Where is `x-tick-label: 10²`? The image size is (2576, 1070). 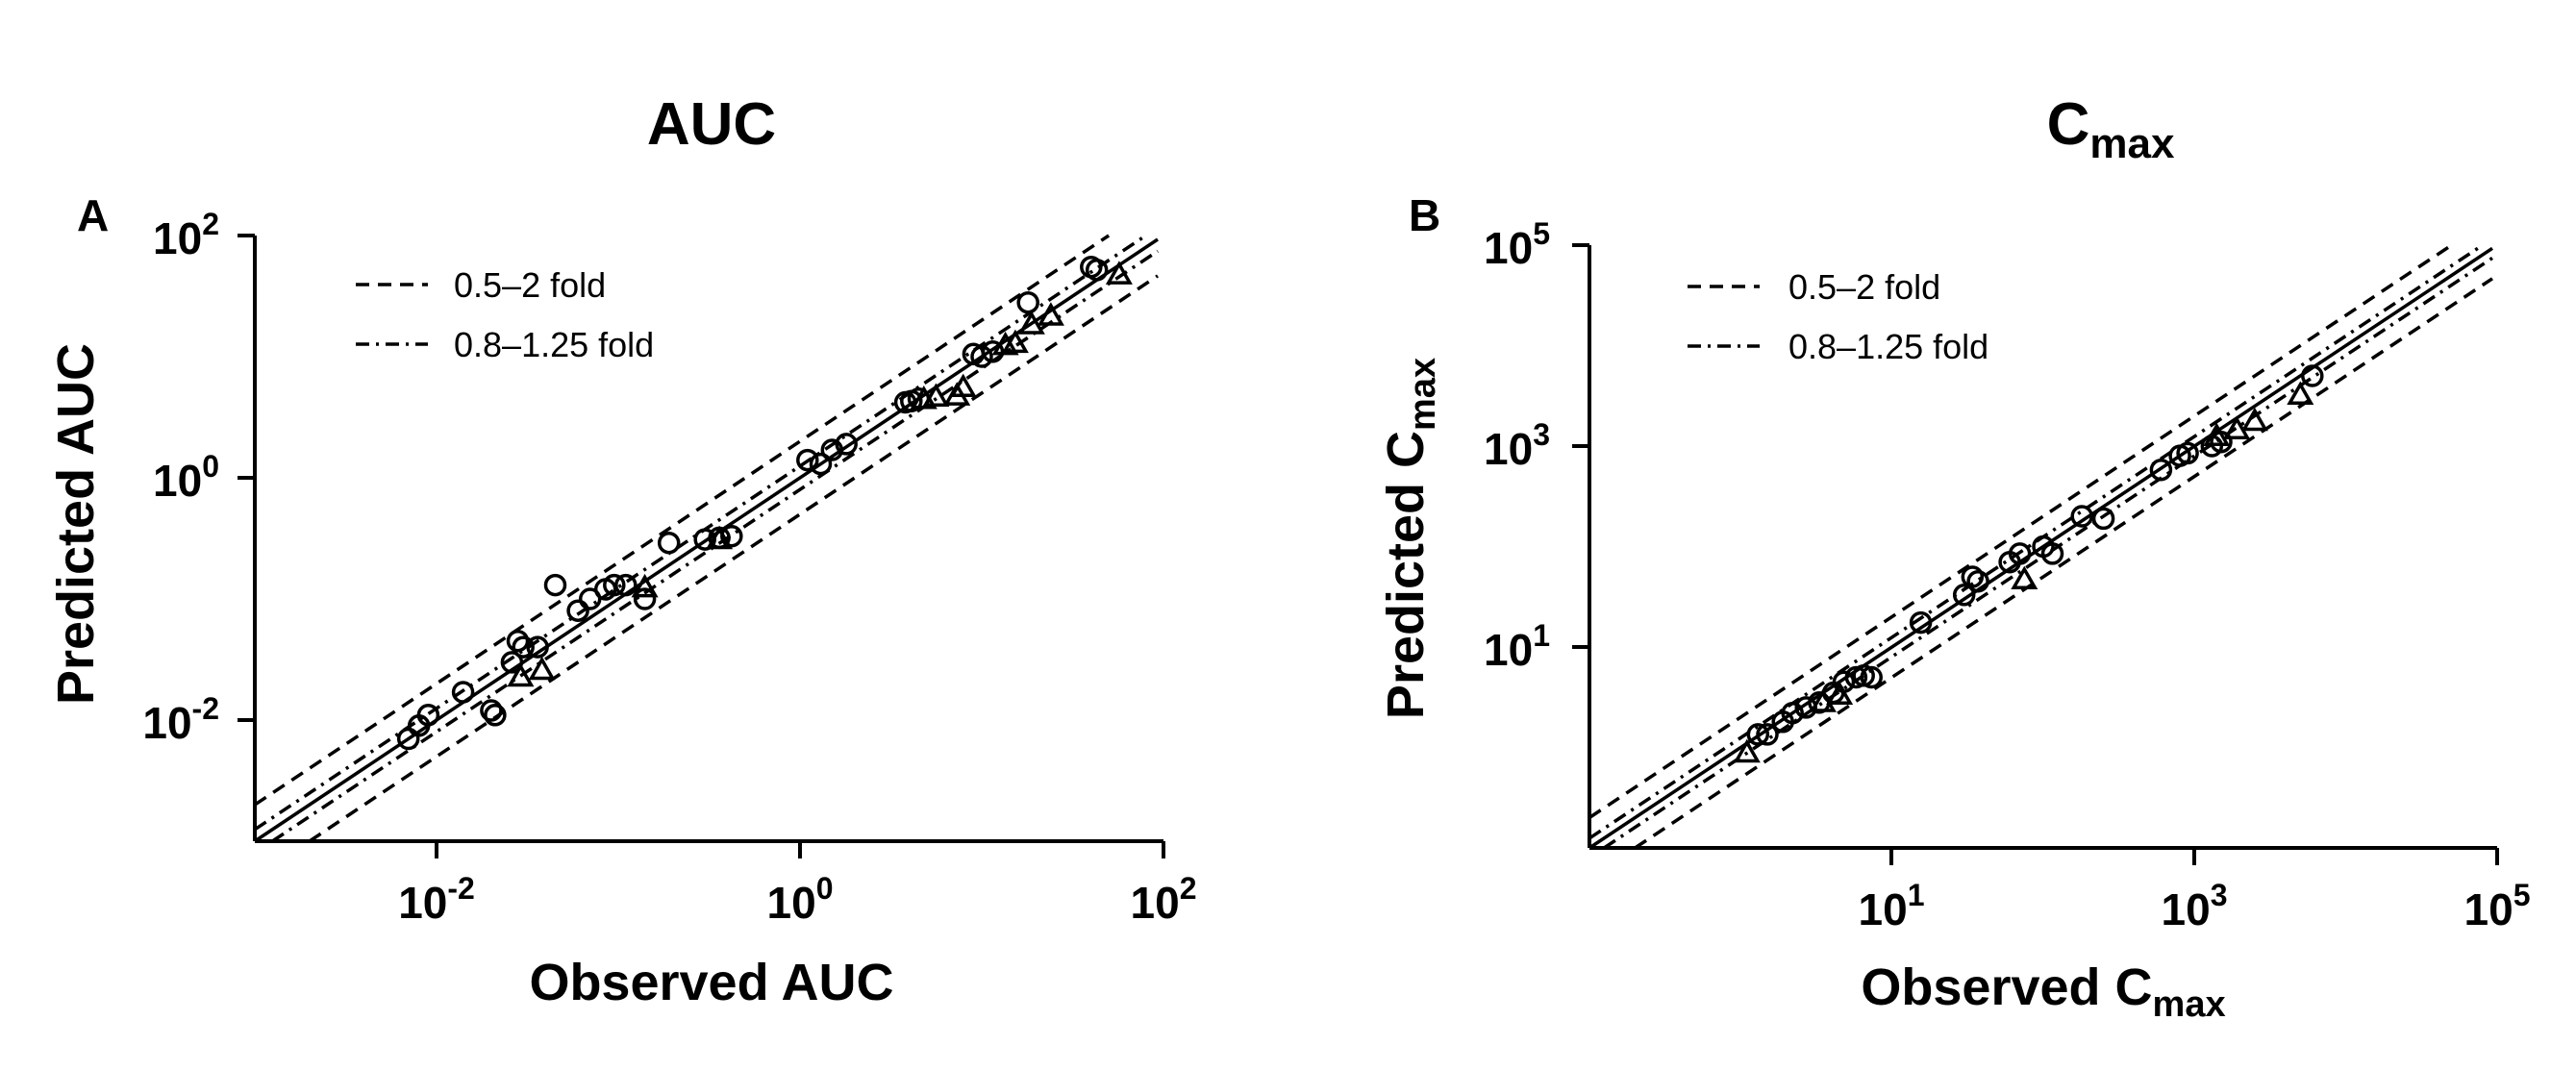 x-tick-label: 10² is located at coordinates (1164, 899).